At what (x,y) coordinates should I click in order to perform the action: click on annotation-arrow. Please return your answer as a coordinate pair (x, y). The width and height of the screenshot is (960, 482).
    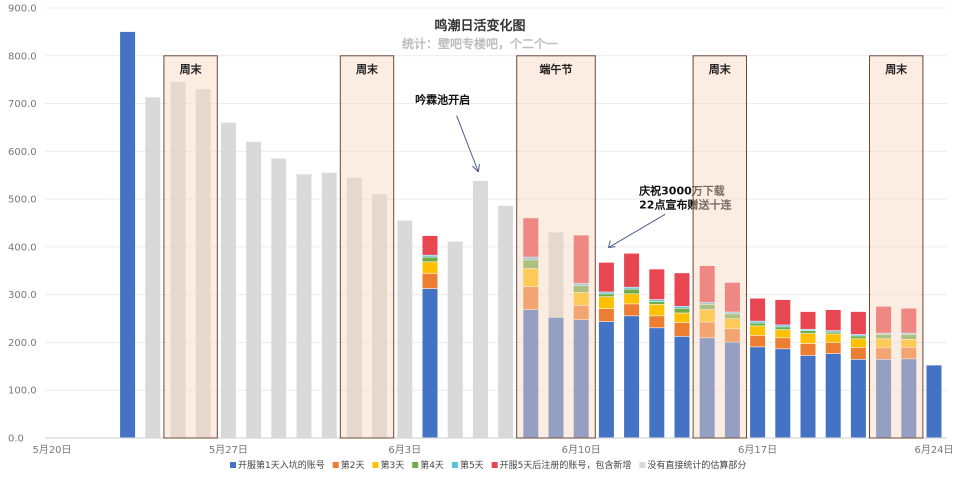
    Looking at the image, I should click on (467, 144).